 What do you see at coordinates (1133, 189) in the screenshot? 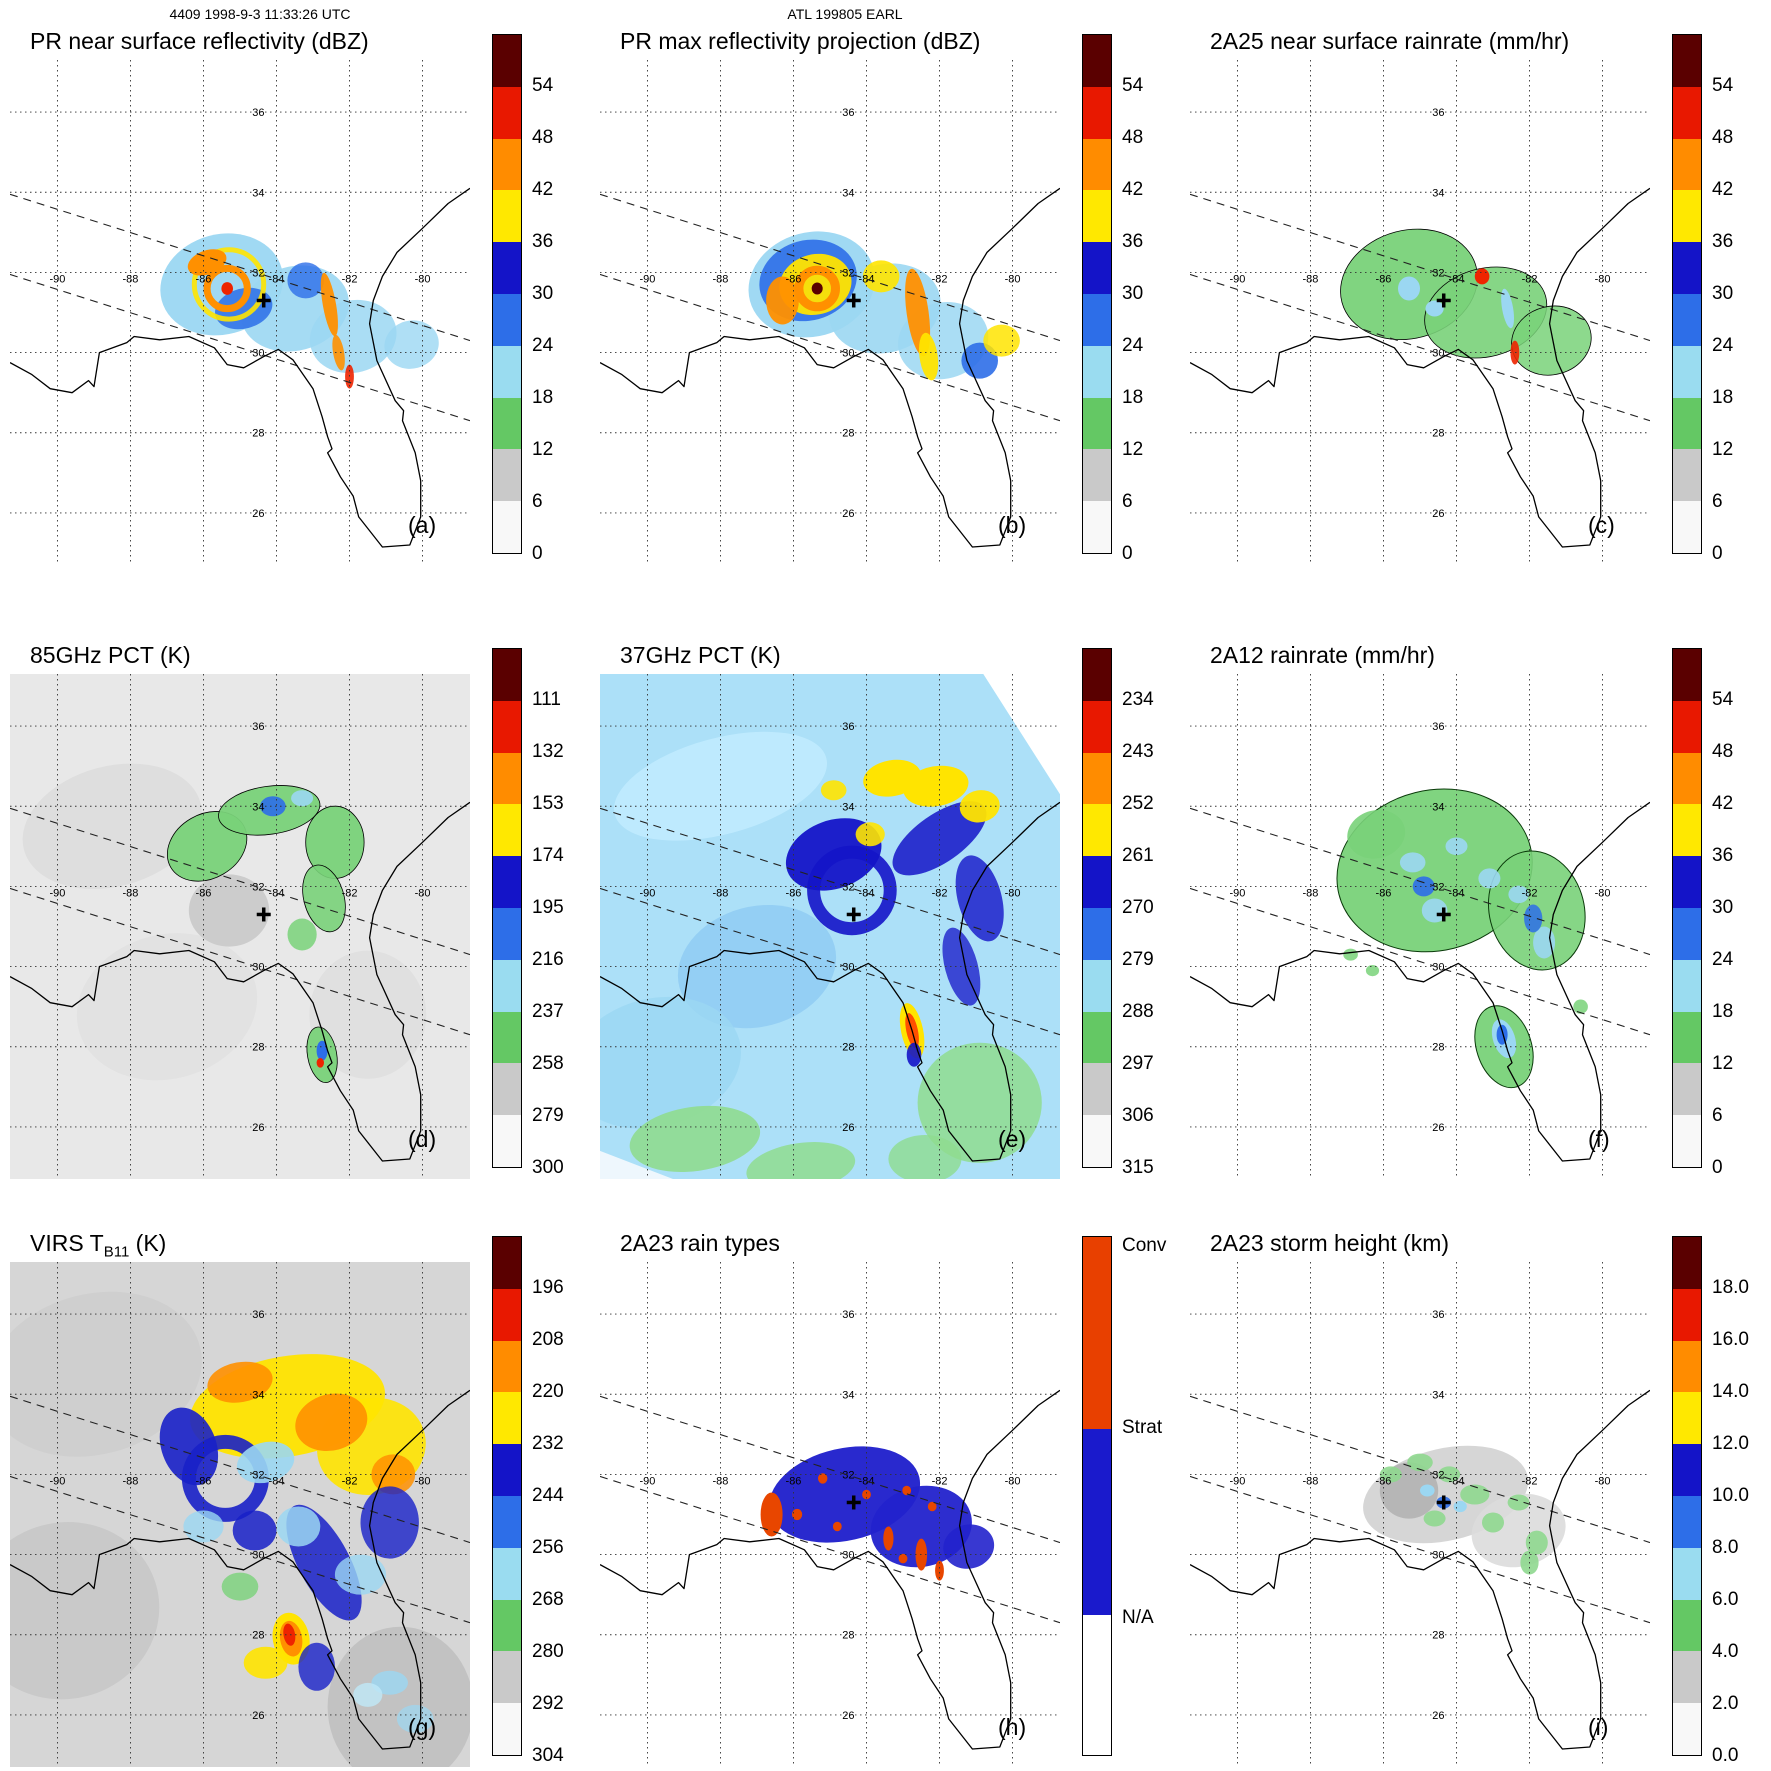
I see `colorbar-tick-label: 42` at bounding box center [1133, 189].